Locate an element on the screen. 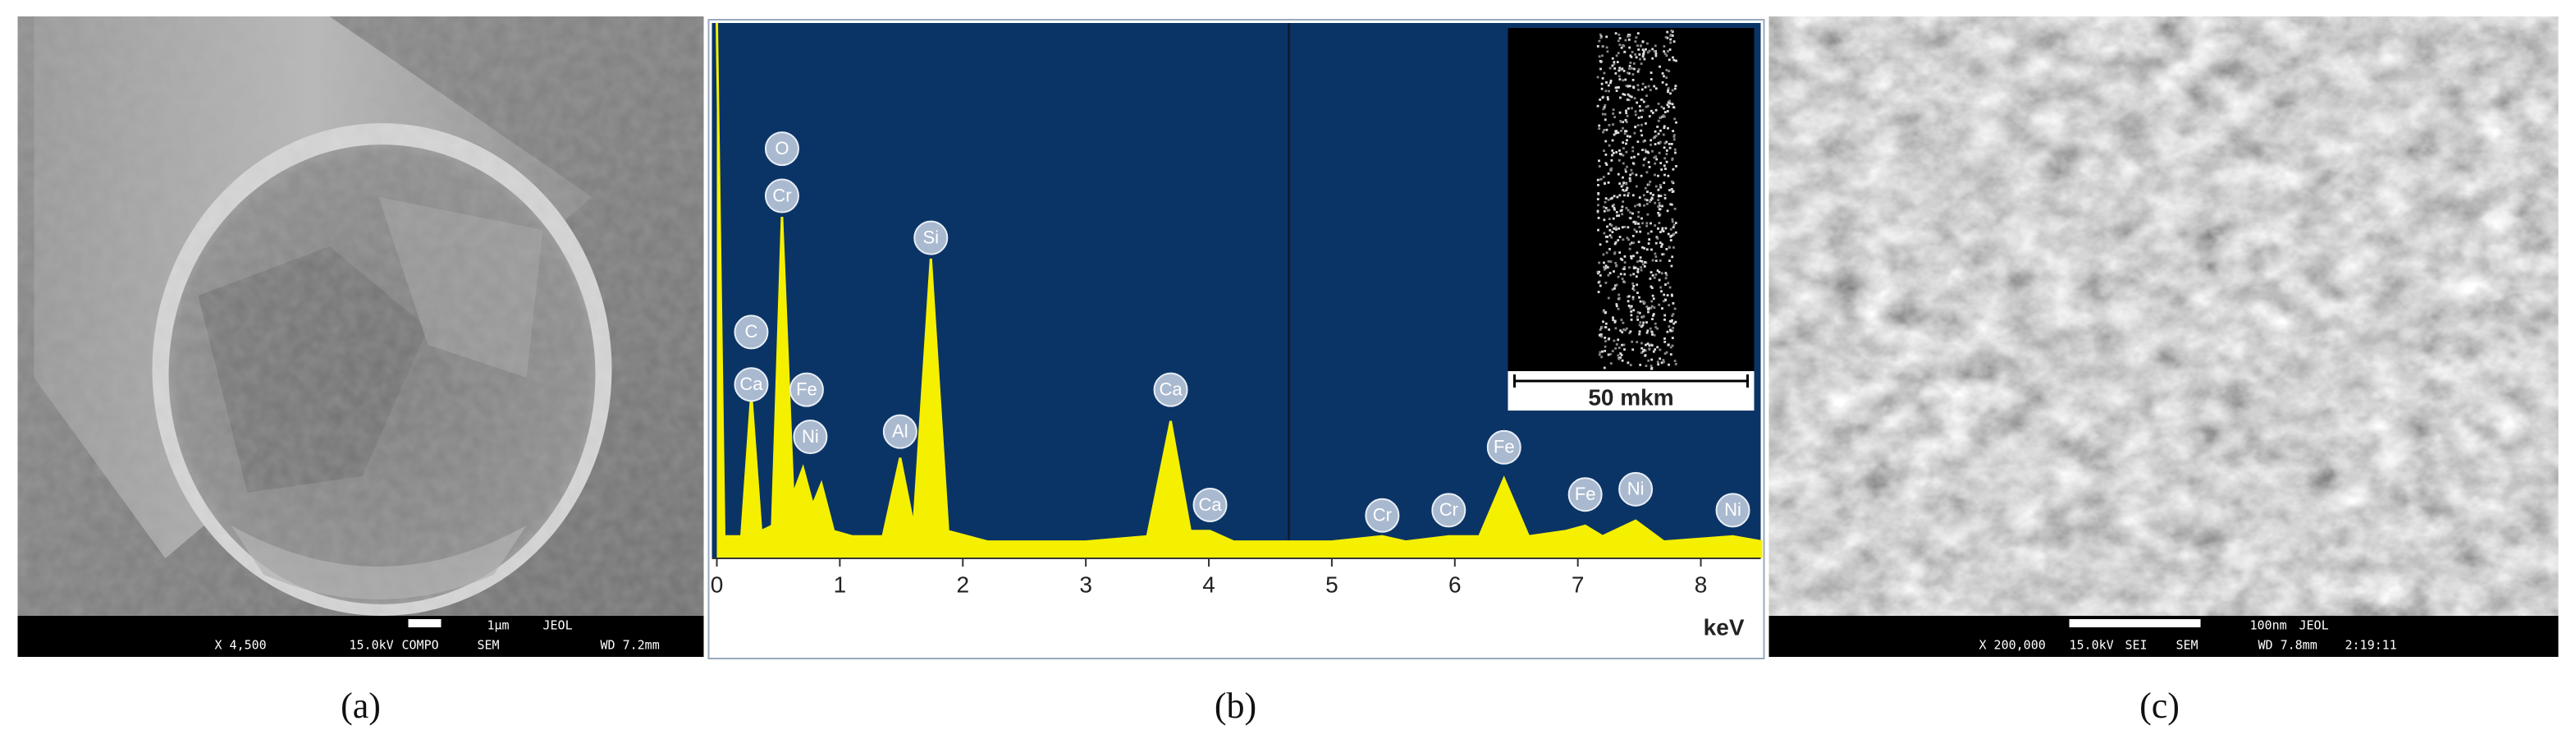 The image size is (2576, 739). peak-label: Fe is located at coordinates (1585, 494).